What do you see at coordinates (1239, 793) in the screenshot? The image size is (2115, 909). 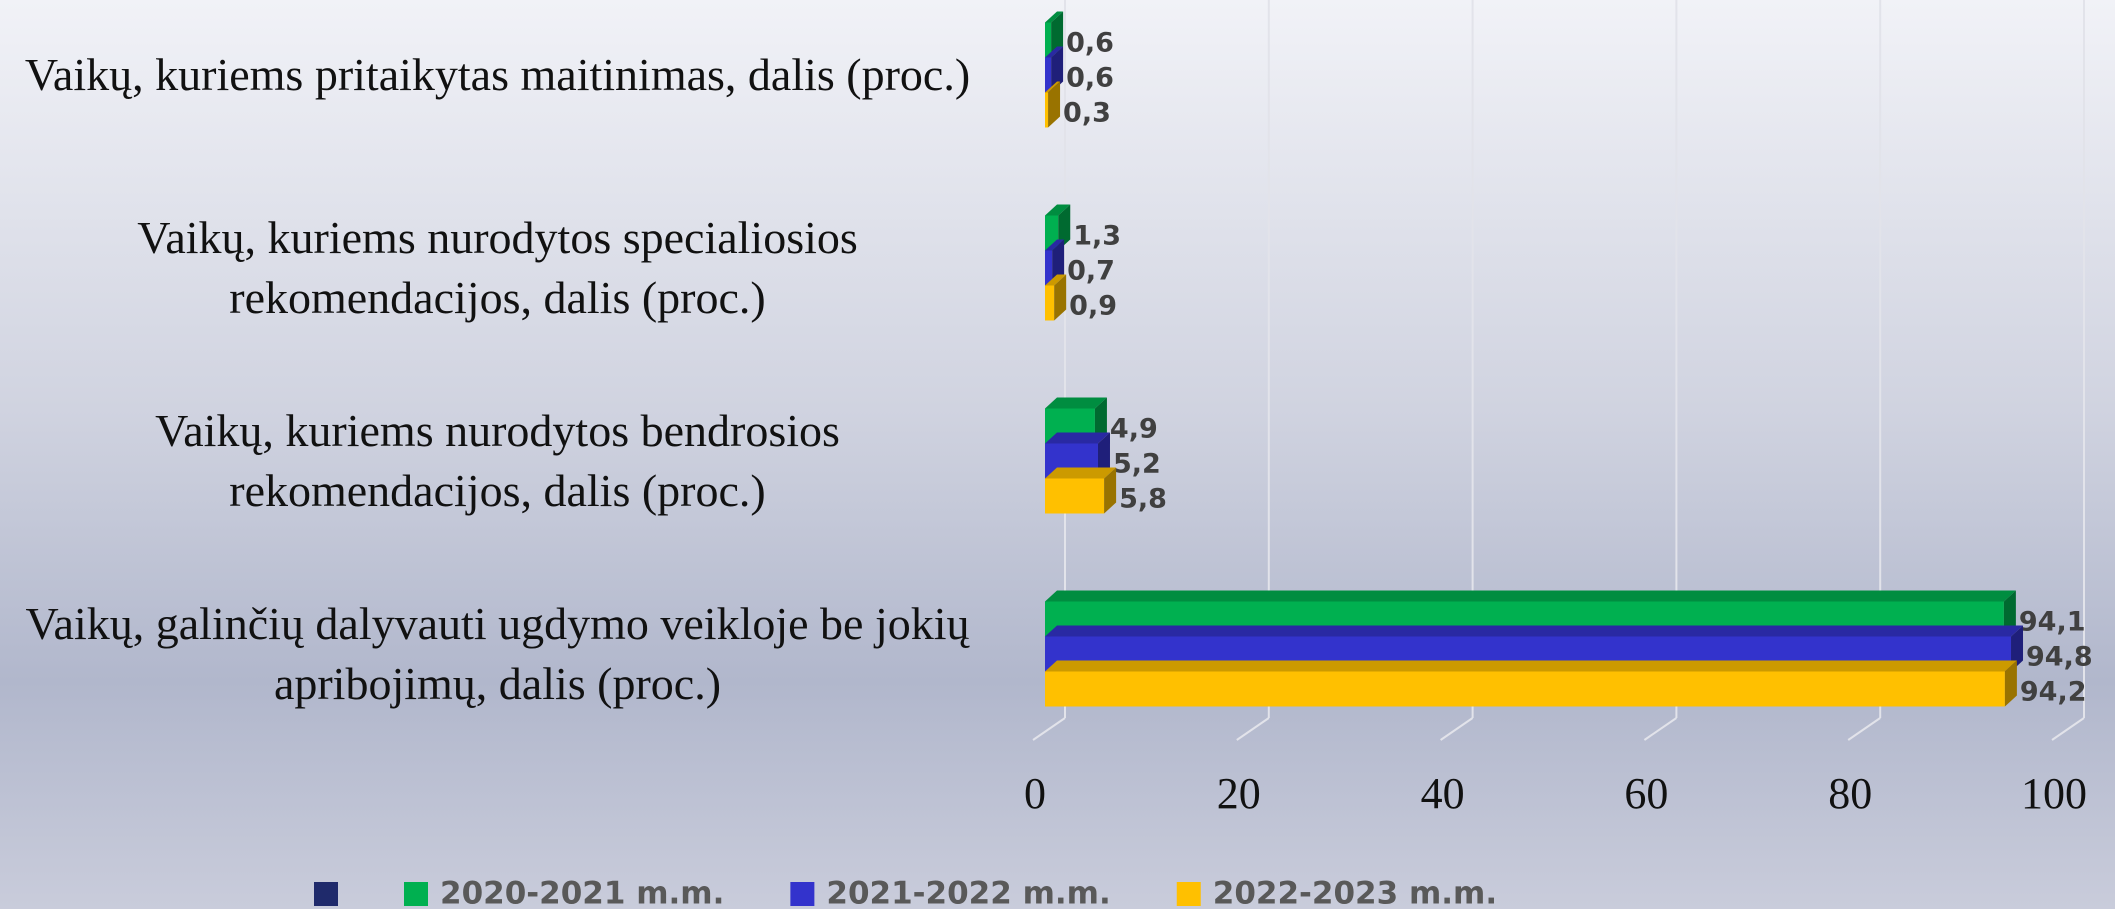 I see `x-tick-label: 20` at bounding box center [1239, 793].